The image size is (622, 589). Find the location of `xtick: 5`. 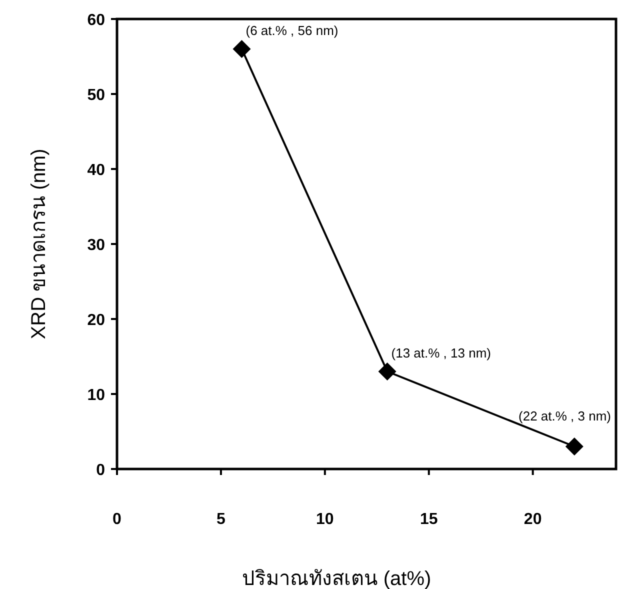

xtick: 5 is located at coordinates (221, 519).